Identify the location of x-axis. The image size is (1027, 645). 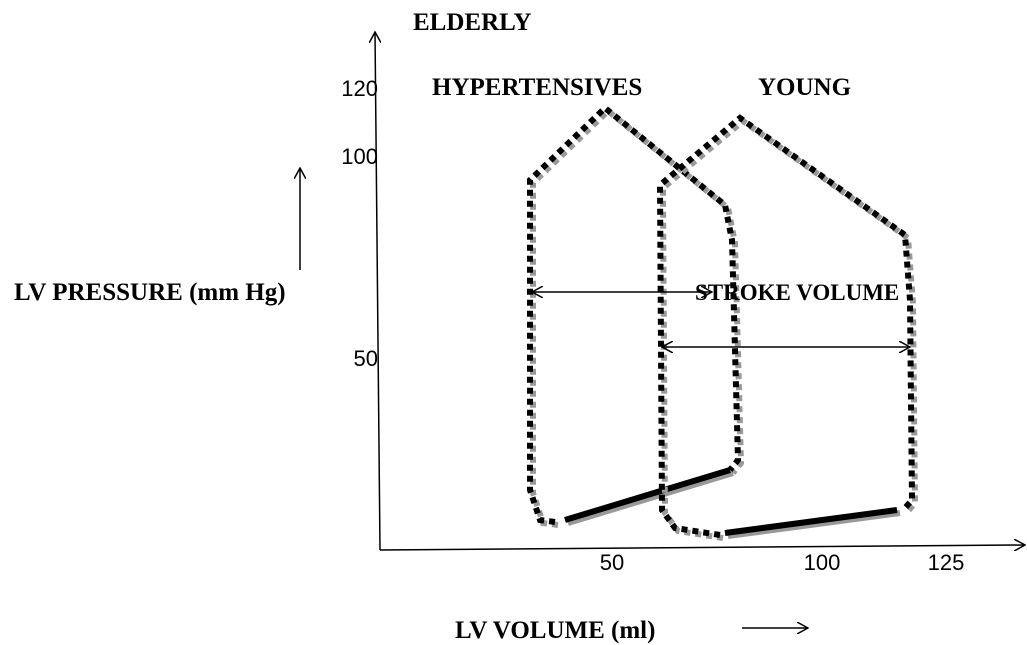
(702, 547).